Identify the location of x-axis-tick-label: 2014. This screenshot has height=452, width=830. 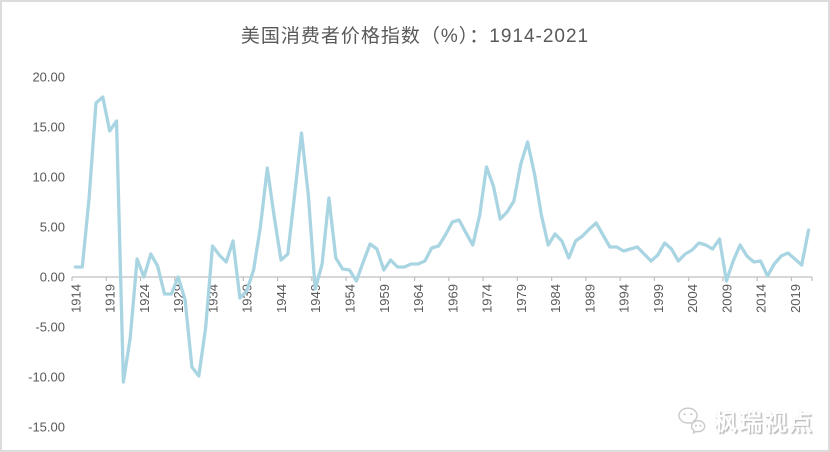
(761, 298).